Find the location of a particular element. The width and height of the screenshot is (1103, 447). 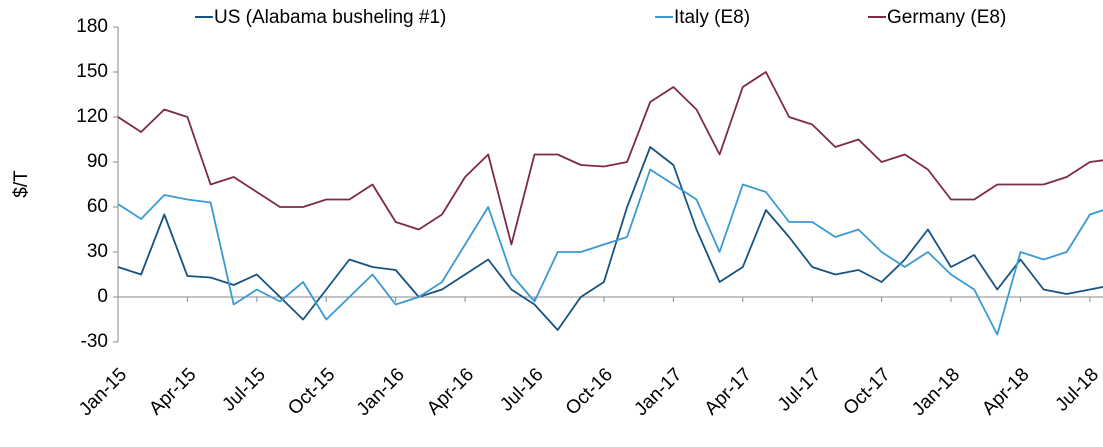

y-axis-label: $/T is located at coordinates (21, 184).